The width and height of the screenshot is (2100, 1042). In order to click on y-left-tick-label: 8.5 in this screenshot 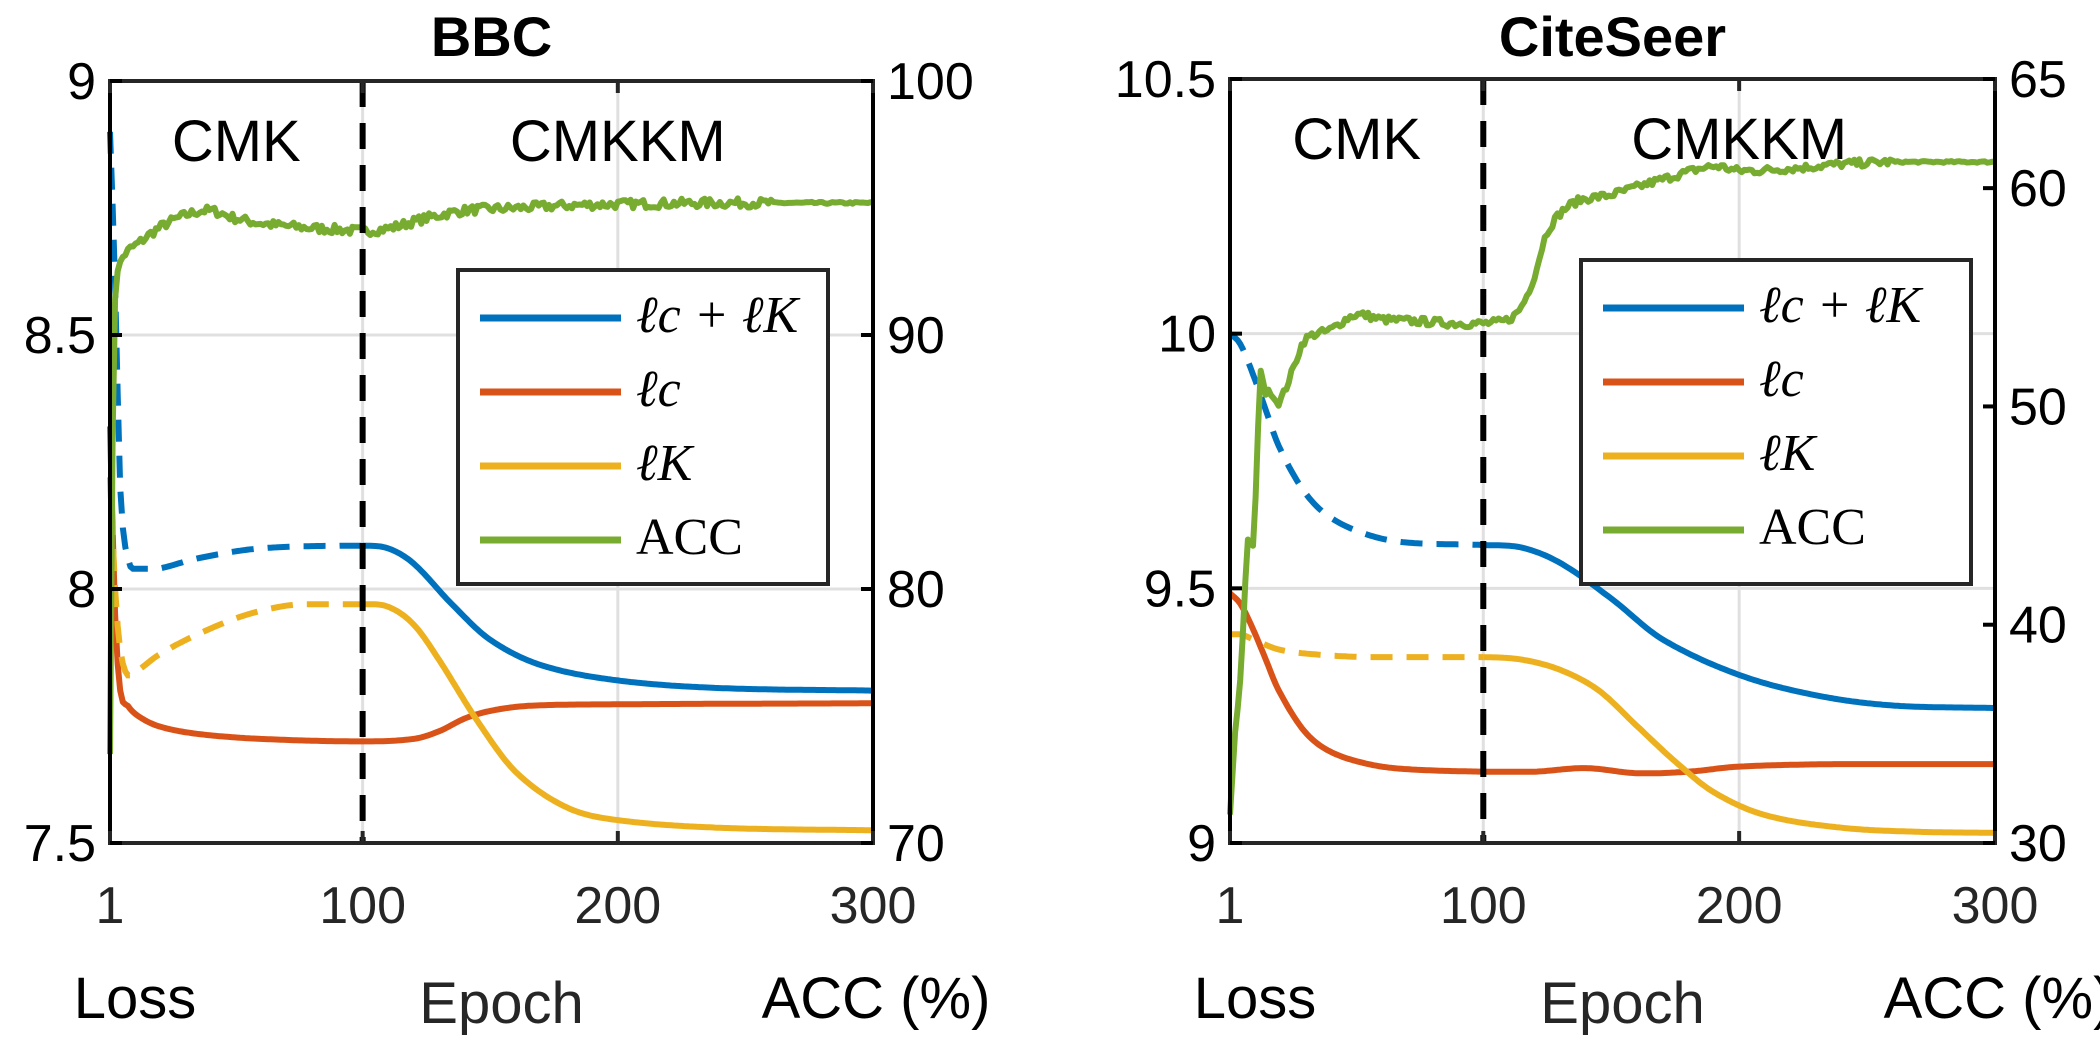, I will do `click(60, 336)`.